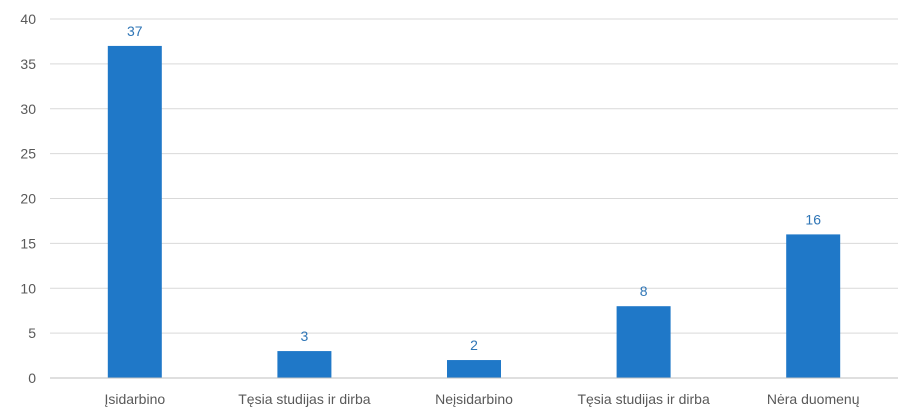  What do you see at coordinates (135, 31) in the screenshot?
I see `data-label: 37` at bounding box center [135, 31].